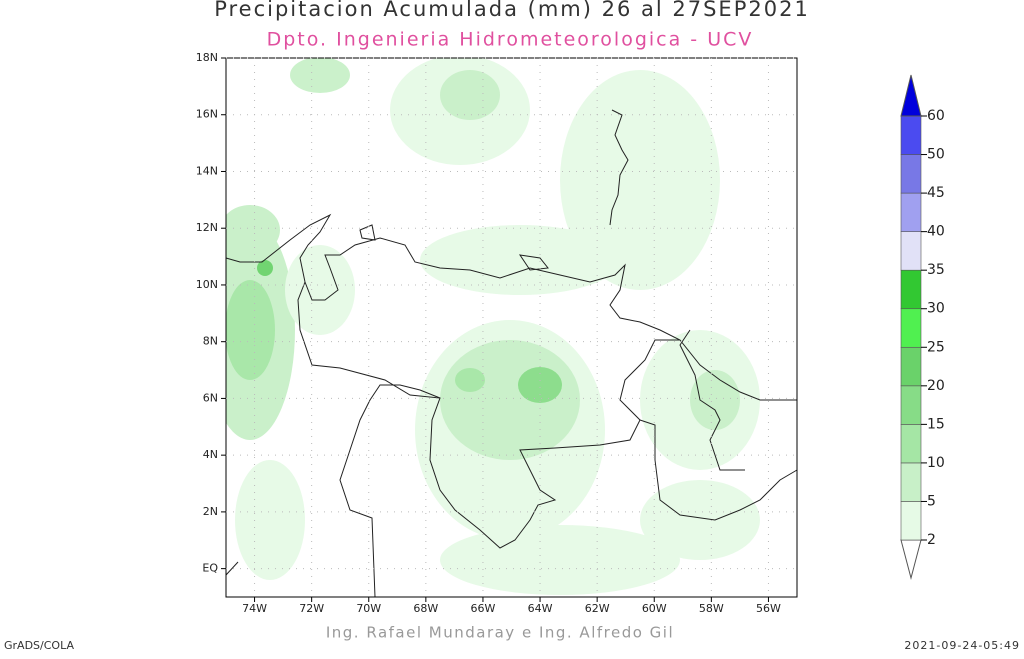  I want to click on y-tick-label: 16N, so click(207, 114).